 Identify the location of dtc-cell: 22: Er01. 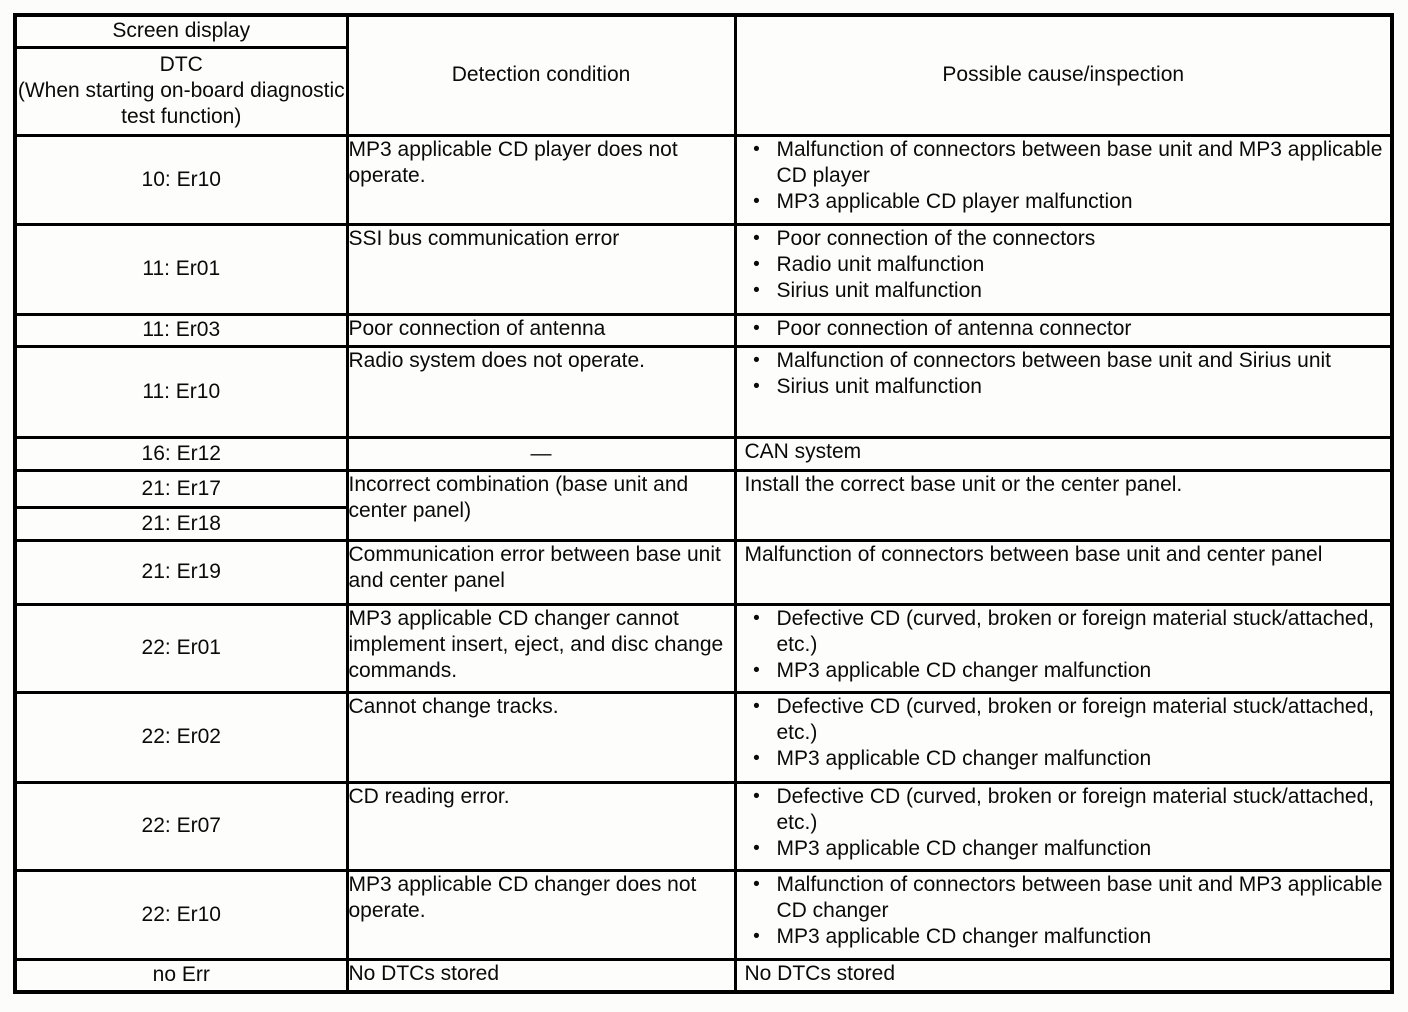
(181, 648).